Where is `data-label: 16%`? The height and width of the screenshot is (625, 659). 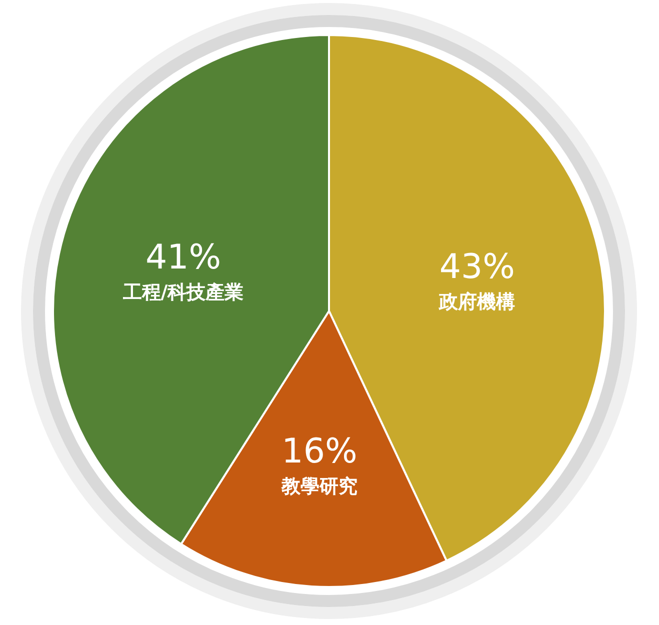 data-label: 16% is located at coordinates (320, 452).